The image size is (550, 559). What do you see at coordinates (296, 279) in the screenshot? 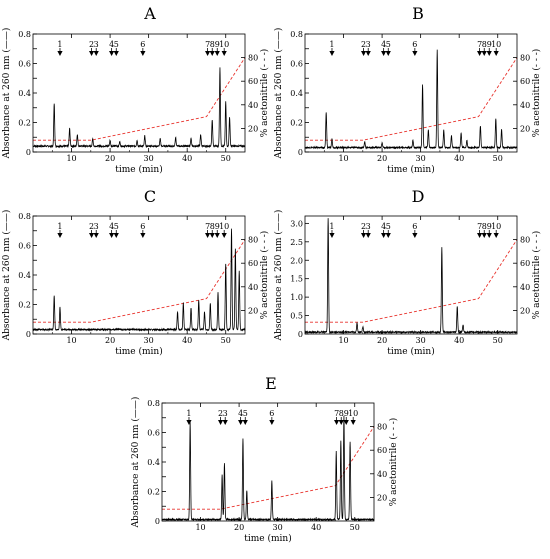
I see `y-tick-label: 1.5` at bounding box center [296, 279].